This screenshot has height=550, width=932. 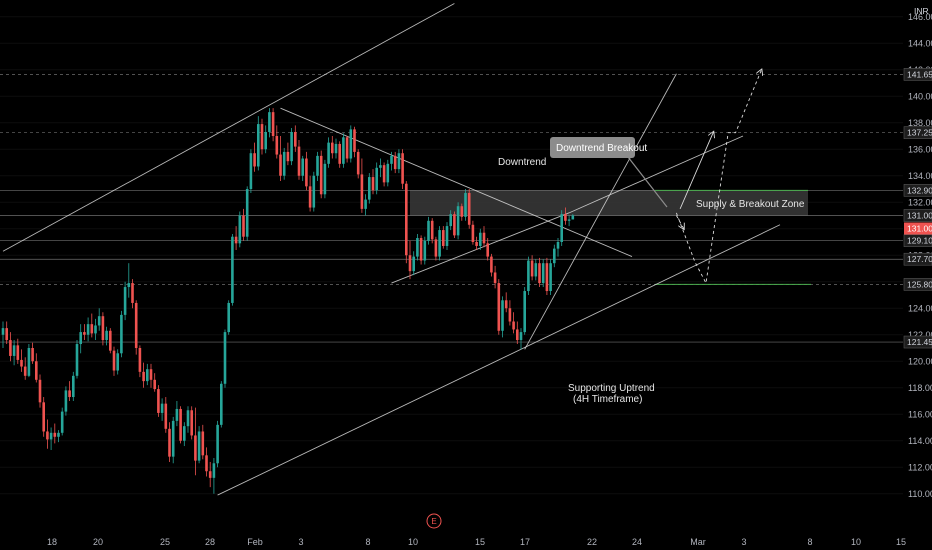 I want to click on supply-zone-label: Supply & Breakout Zone, so click(x=750, y=204).